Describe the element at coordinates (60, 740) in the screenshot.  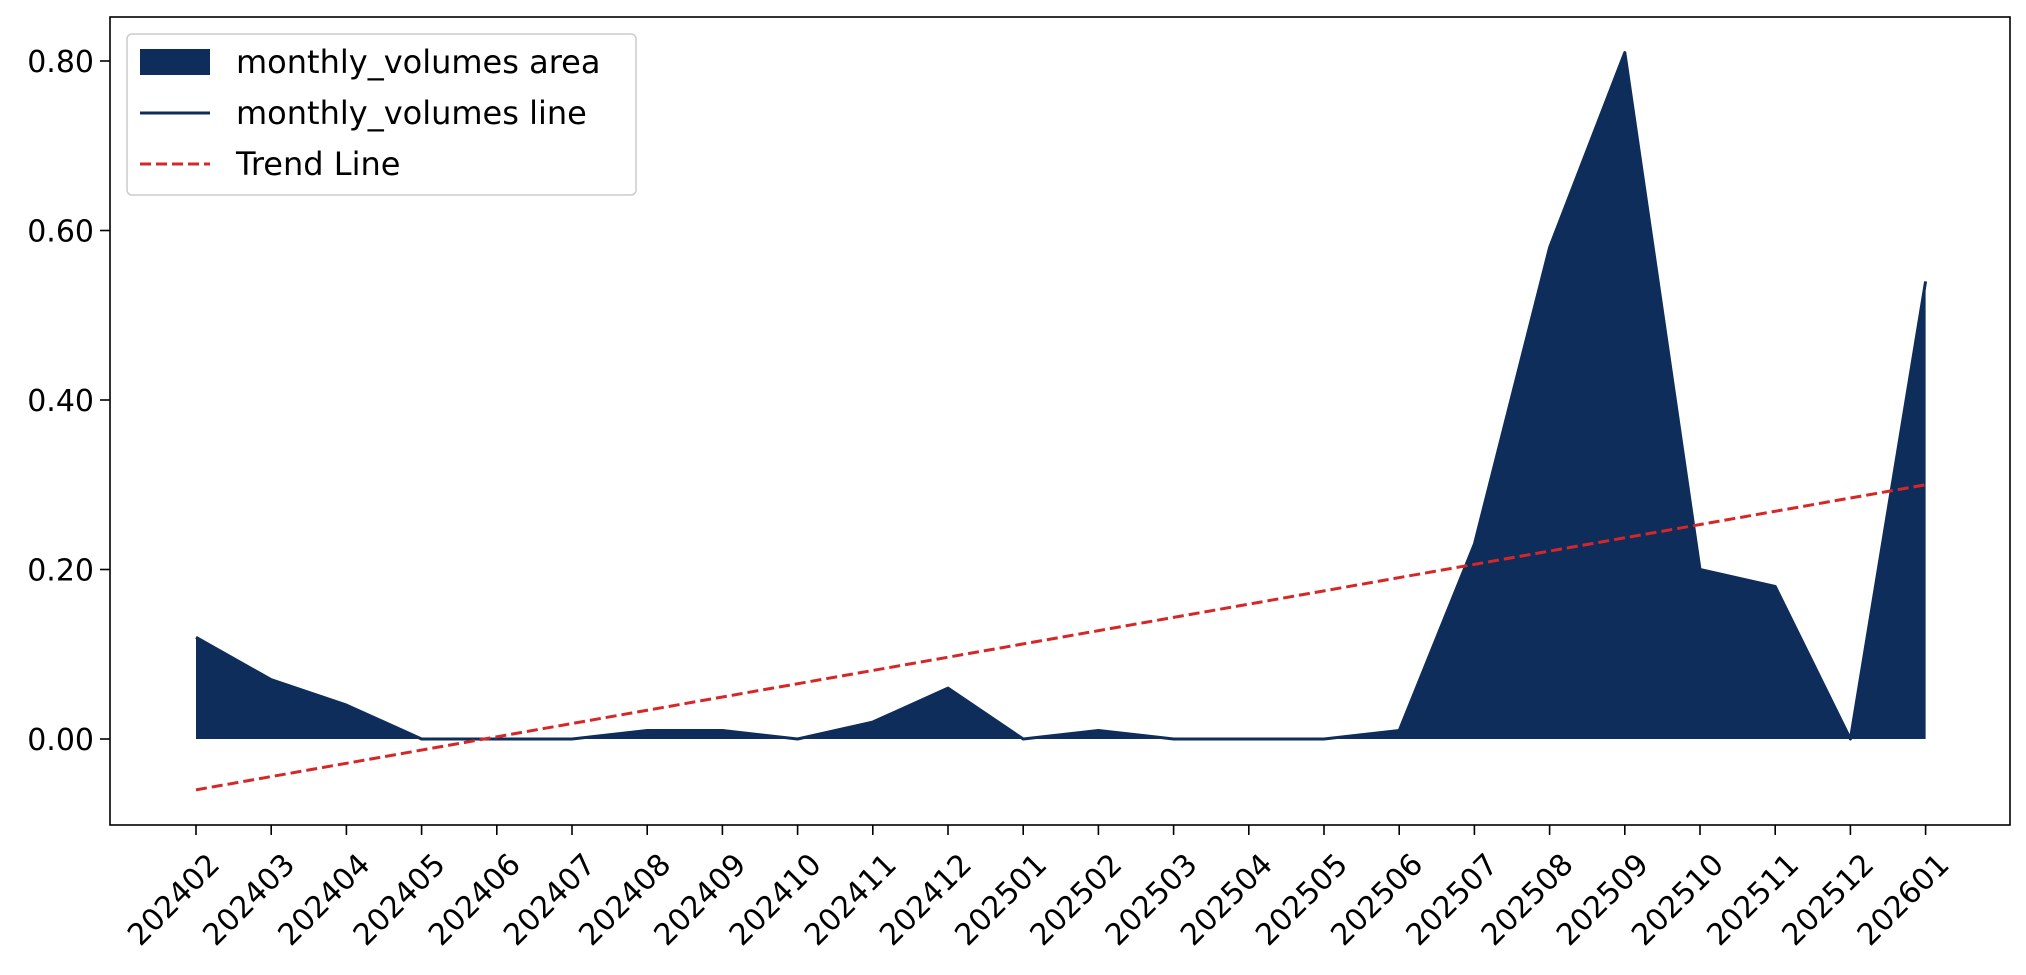
I see `y-tick-label: 0.00` at that location.